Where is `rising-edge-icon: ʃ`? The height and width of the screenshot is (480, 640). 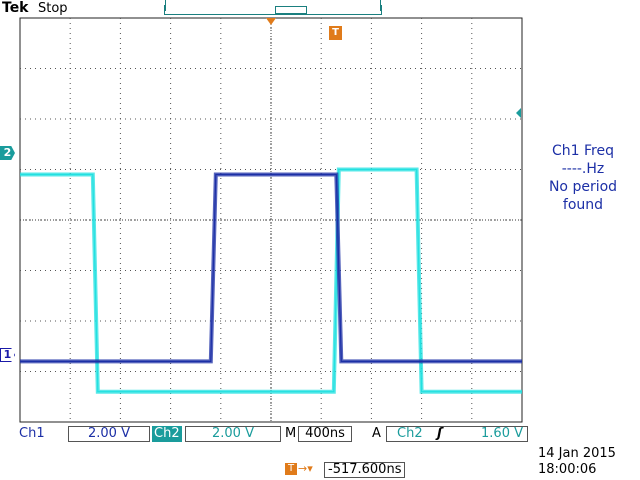 rising-edge-icon: ʃ is located at coordinates (440, 433).